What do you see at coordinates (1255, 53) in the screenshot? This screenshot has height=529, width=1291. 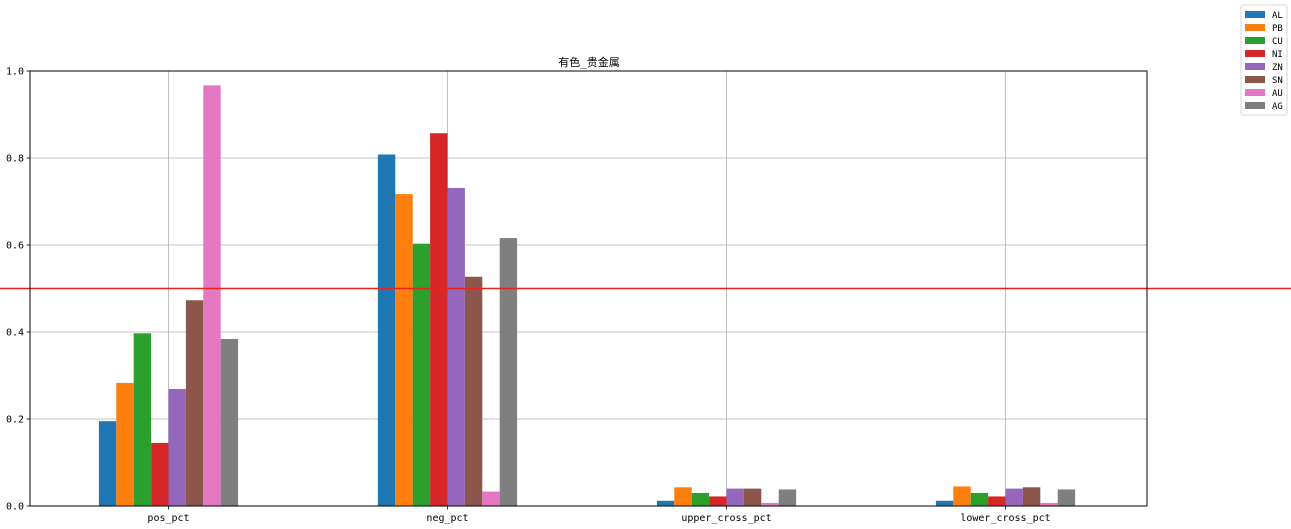 I see `legend-swatch-ni` at bounding box center [1255, 53].